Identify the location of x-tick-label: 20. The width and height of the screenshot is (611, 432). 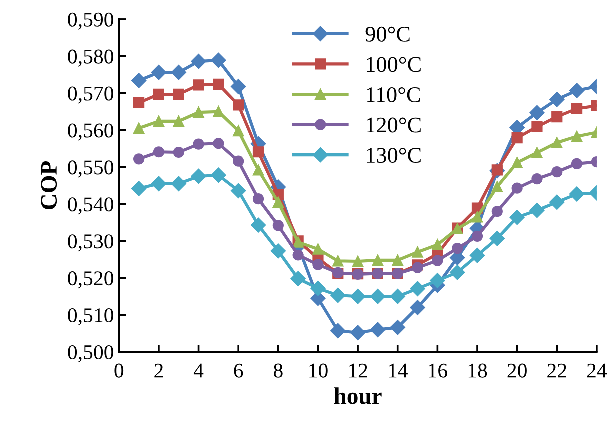
(517, 371).